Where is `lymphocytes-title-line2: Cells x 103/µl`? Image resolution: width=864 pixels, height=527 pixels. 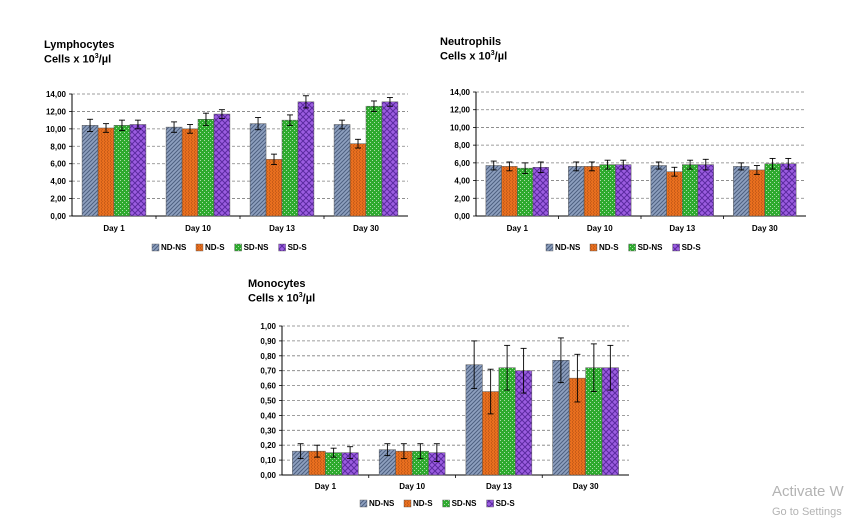 lymphocytes-title-line2: Cells x 103/µl is located at coordinates (79, 58).